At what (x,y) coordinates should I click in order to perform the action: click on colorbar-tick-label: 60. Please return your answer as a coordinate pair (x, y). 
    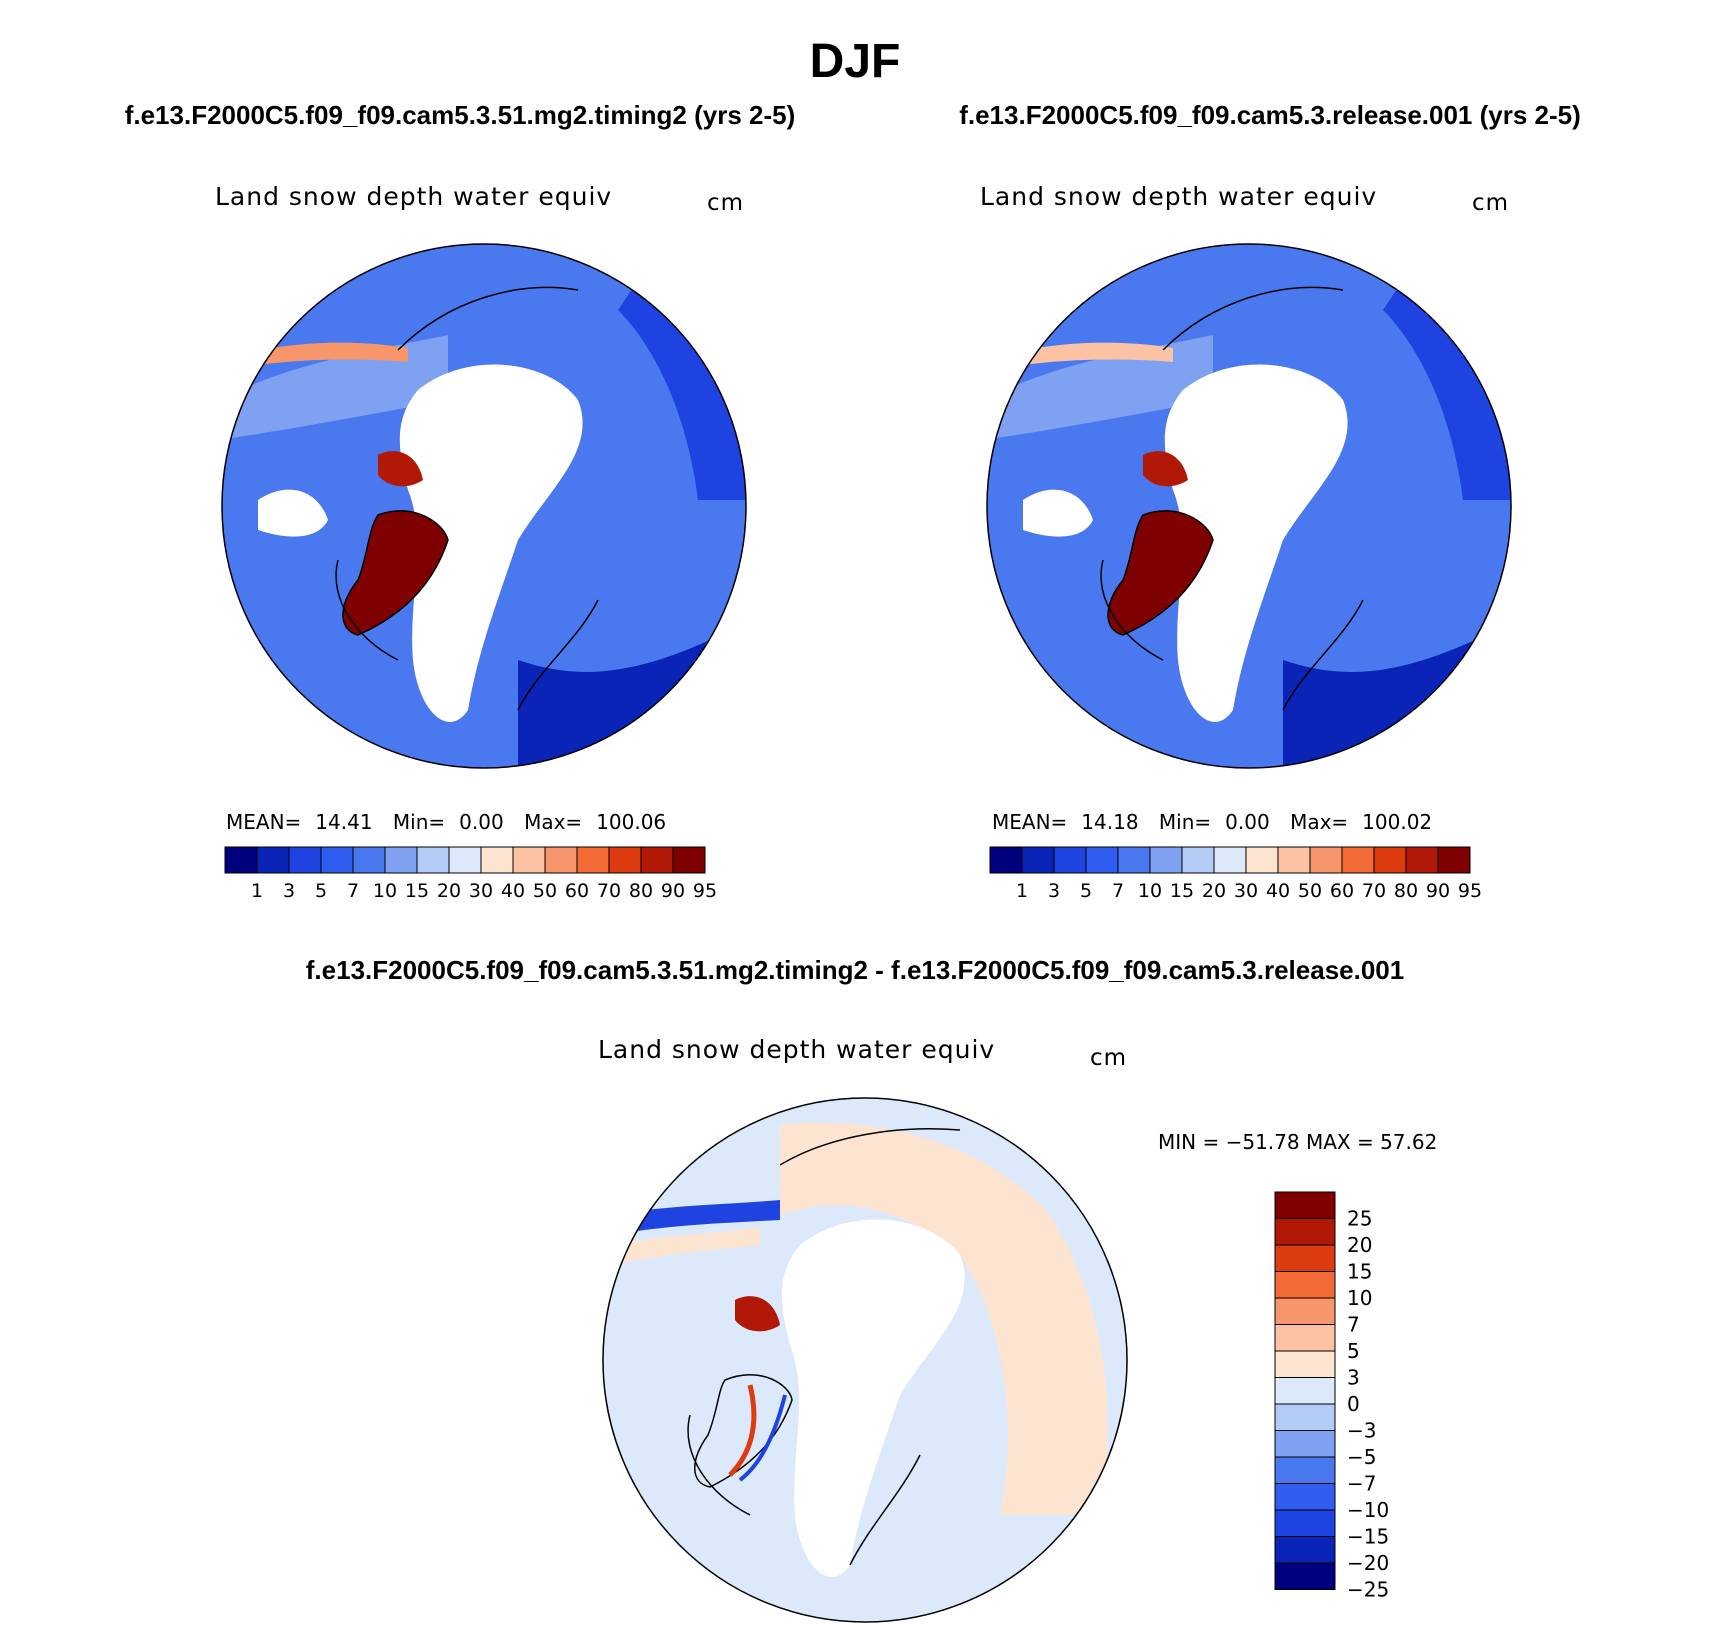
    Looking at the image, I should click on (1342, 891).